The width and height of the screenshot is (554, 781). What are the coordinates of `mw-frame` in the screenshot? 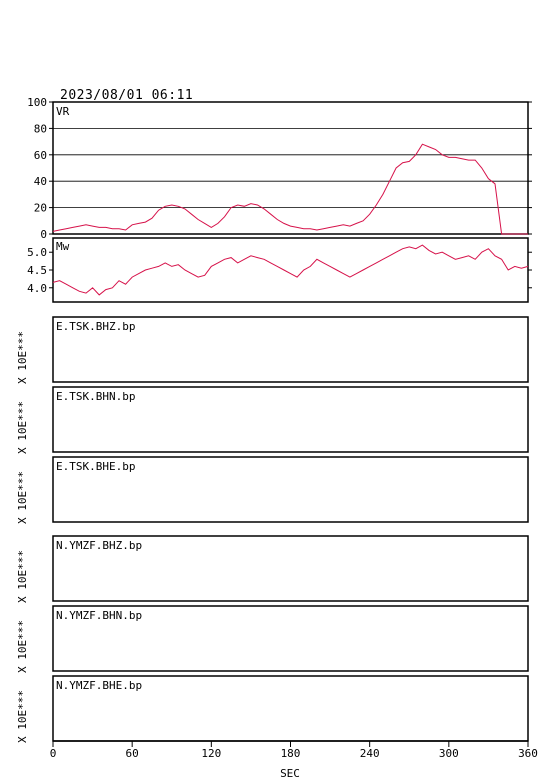 It's located at (290, 270).